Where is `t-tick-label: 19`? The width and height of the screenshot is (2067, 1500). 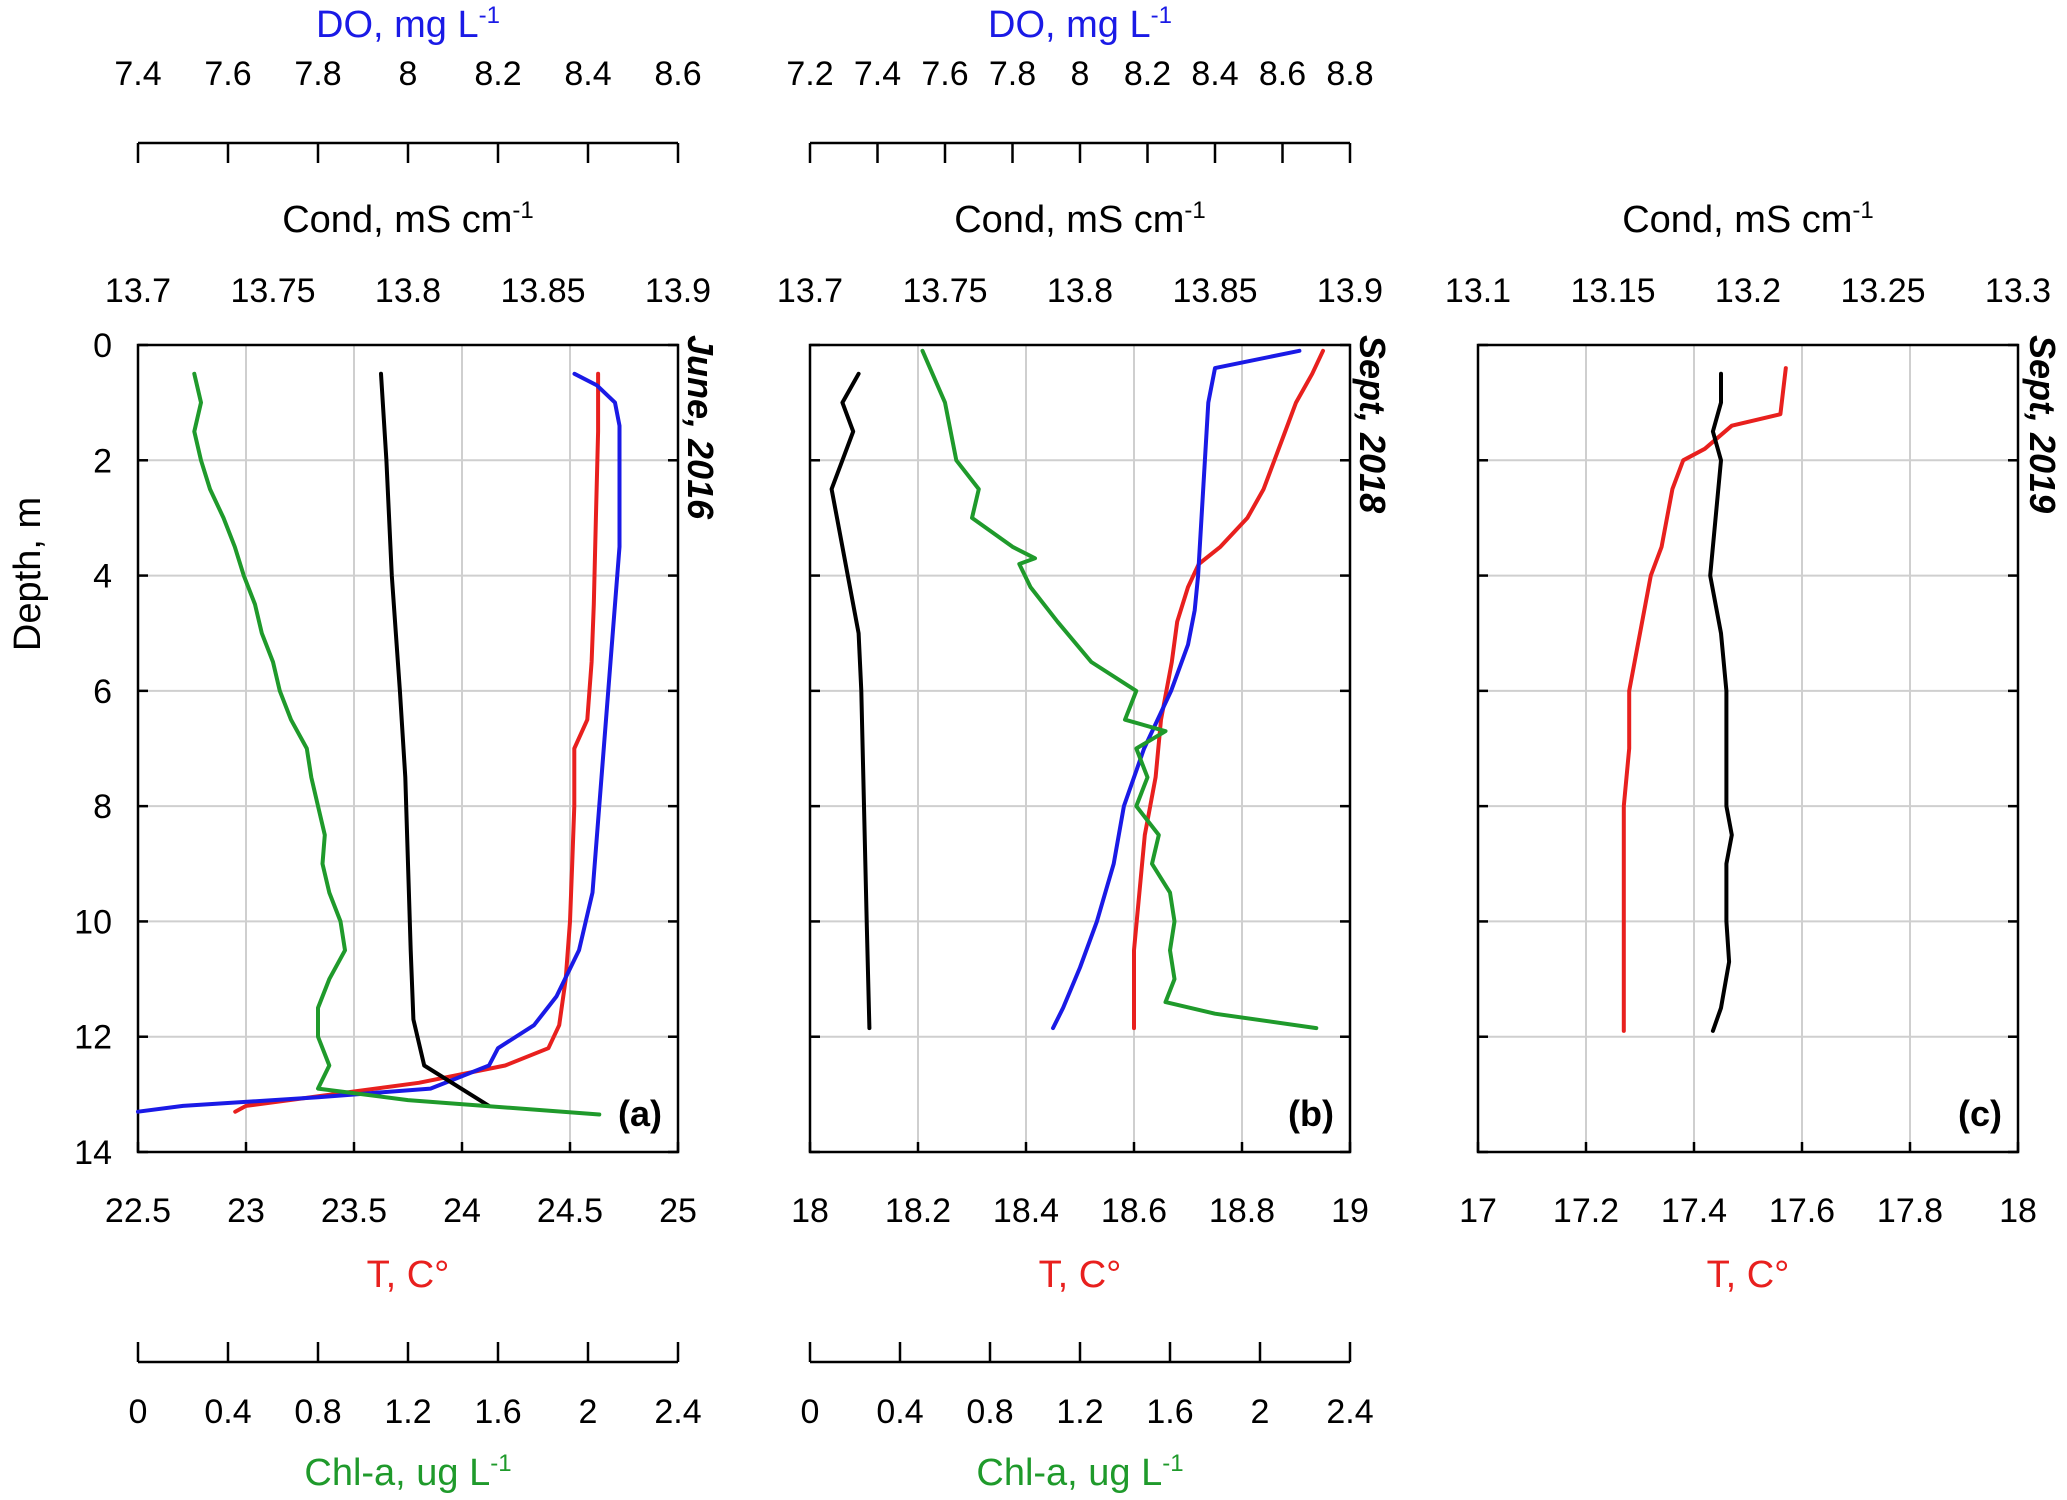 t-tick-label: 19 is located at coordinates (1350, 1211).